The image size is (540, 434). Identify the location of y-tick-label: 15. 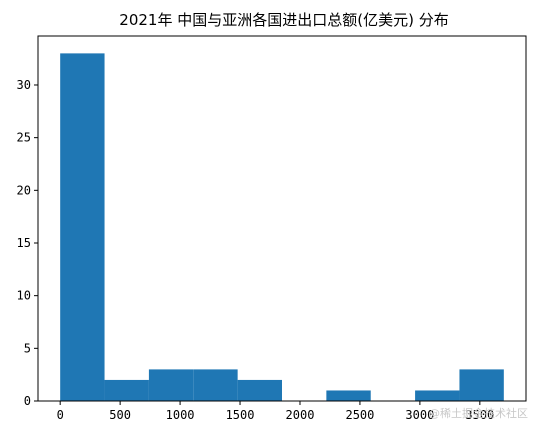
(24, 243).